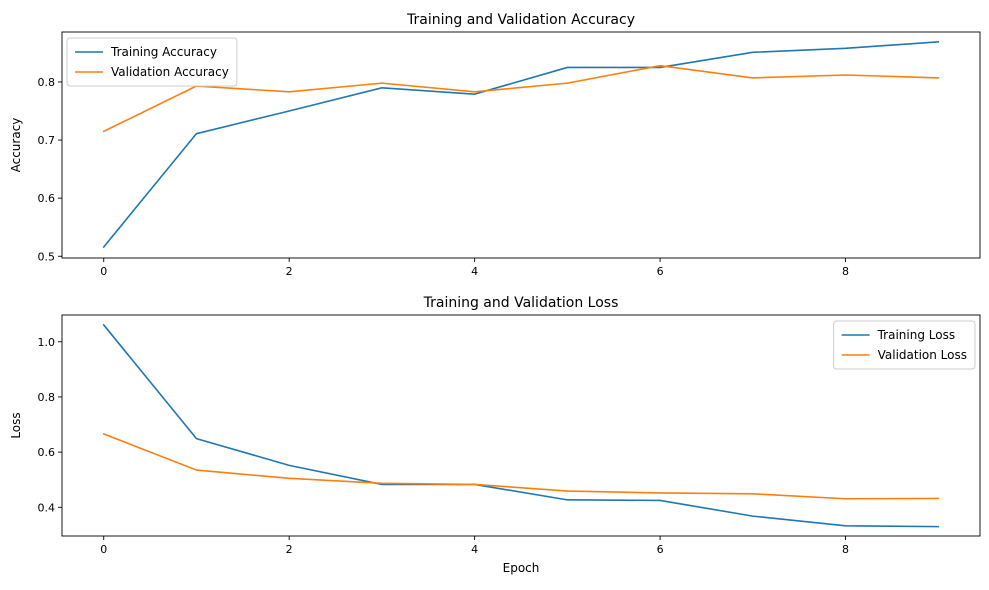 The width and height of the screenshot is (989, 590). Describe the element at coordinates (16, 425) in the screenshot. I see `y-axis-label: Loss` at that location.